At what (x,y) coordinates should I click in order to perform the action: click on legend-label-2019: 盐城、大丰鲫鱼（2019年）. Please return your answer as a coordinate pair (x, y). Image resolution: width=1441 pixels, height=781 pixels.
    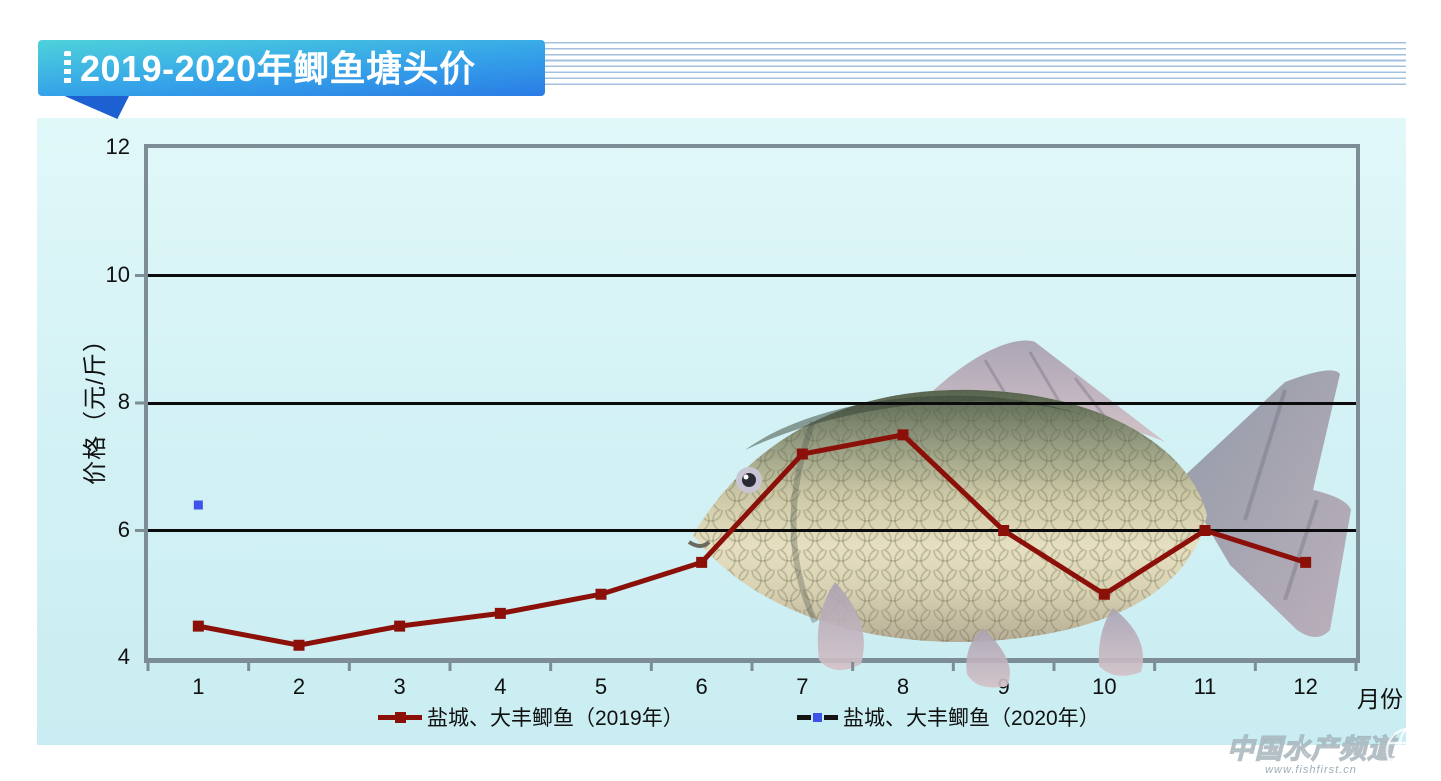
    Looking at the image, I should click on (555, 718).